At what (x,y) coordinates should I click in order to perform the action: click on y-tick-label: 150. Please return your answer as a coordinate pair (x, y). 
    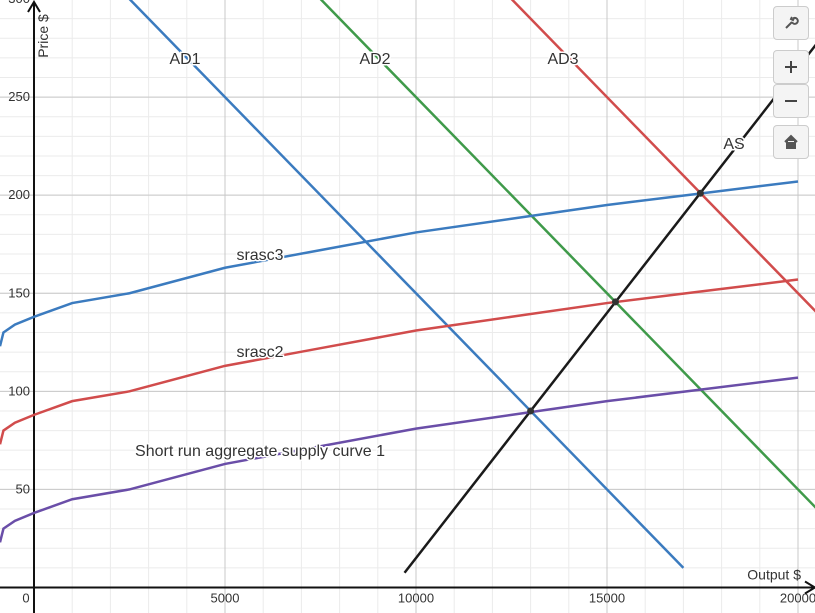
    Looking at the image, I should click on (19, 292).